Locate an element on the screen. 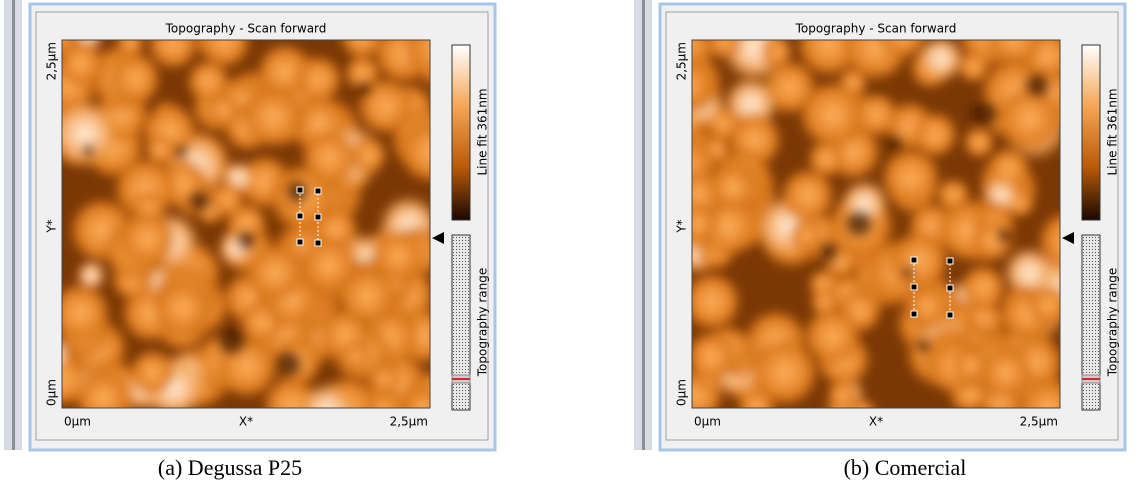 The image size is (1146, 489). window-edge is located at coordinates (643, 225).